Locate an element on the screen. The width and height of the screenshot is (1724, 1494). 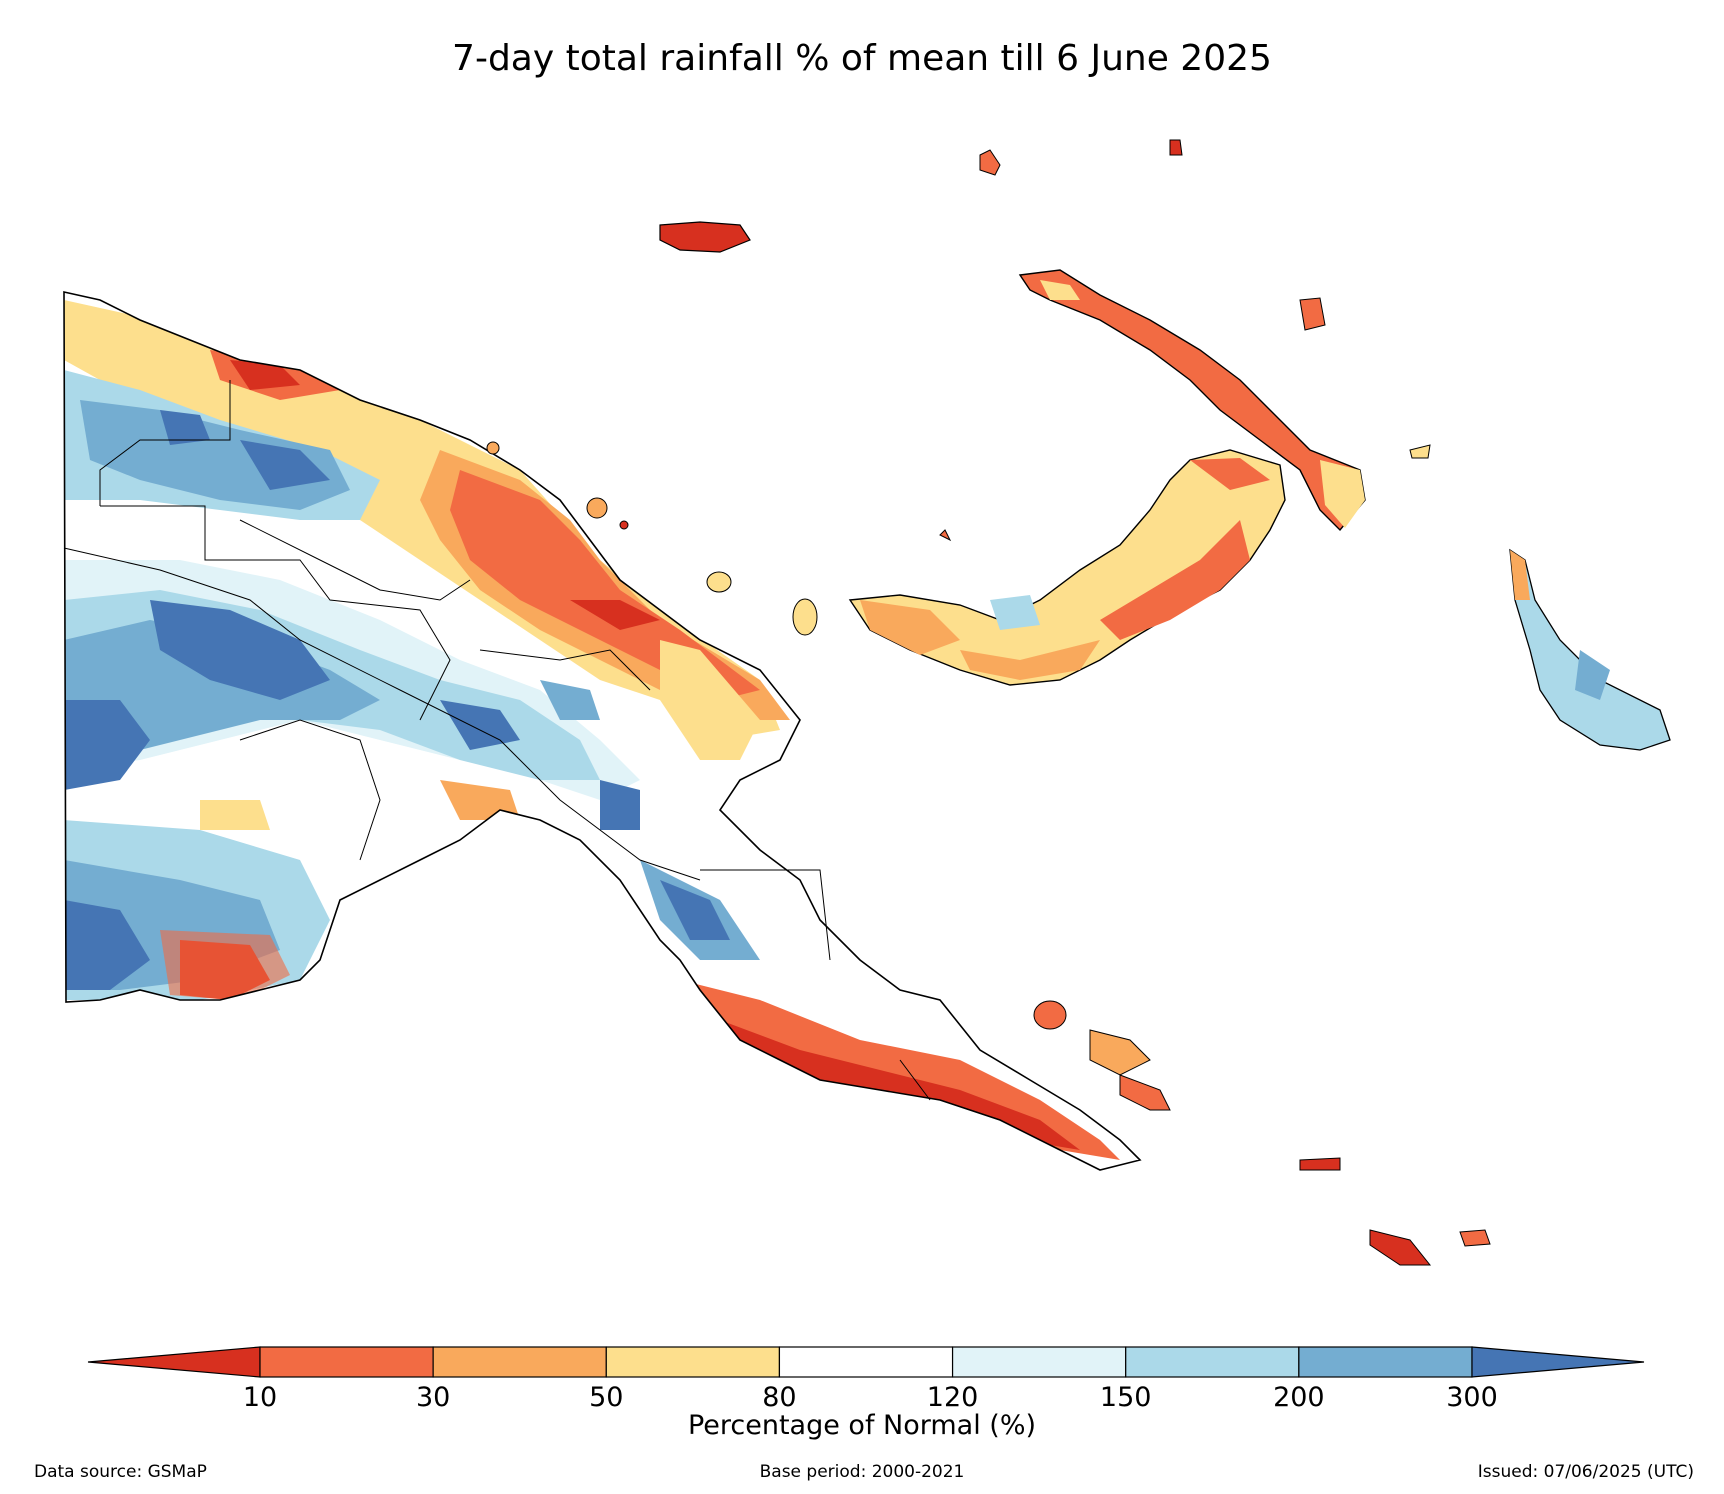
base-period-note: Base period: 2000-2021 is located at coordinates (862, 1472).